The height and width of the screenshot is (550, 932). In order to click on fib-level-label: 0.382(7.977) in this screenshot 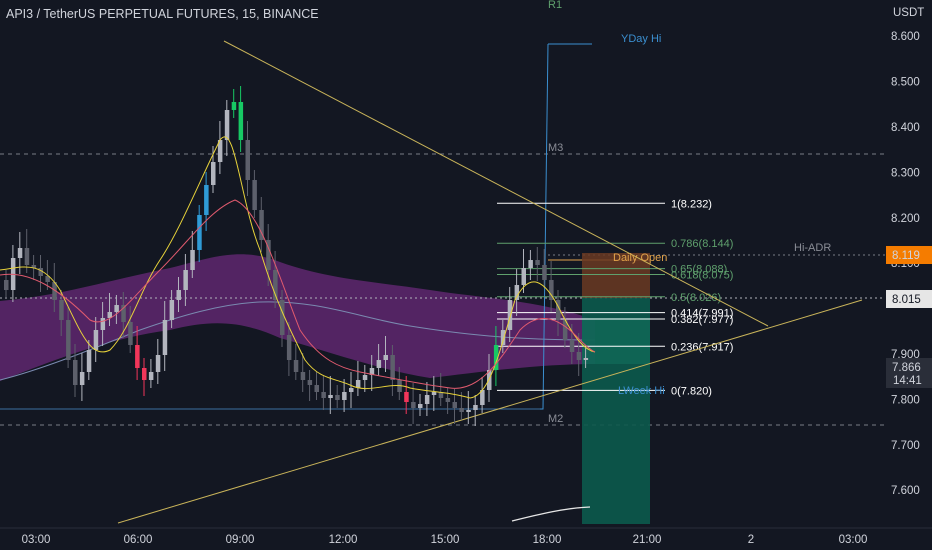, I will do `click(702, 320)`.